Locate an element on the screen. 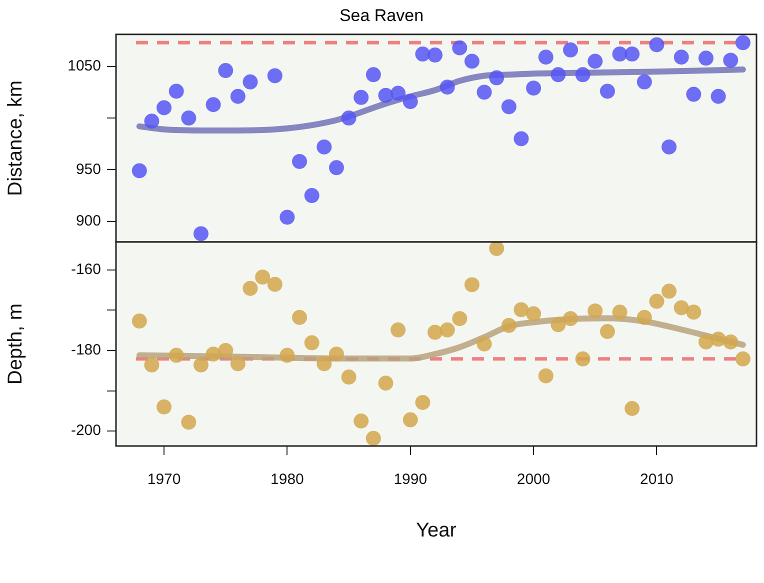 The width and height of the screenshot is (764, 583). y-tick-label: 1050 is located at coordinates (84, 66).